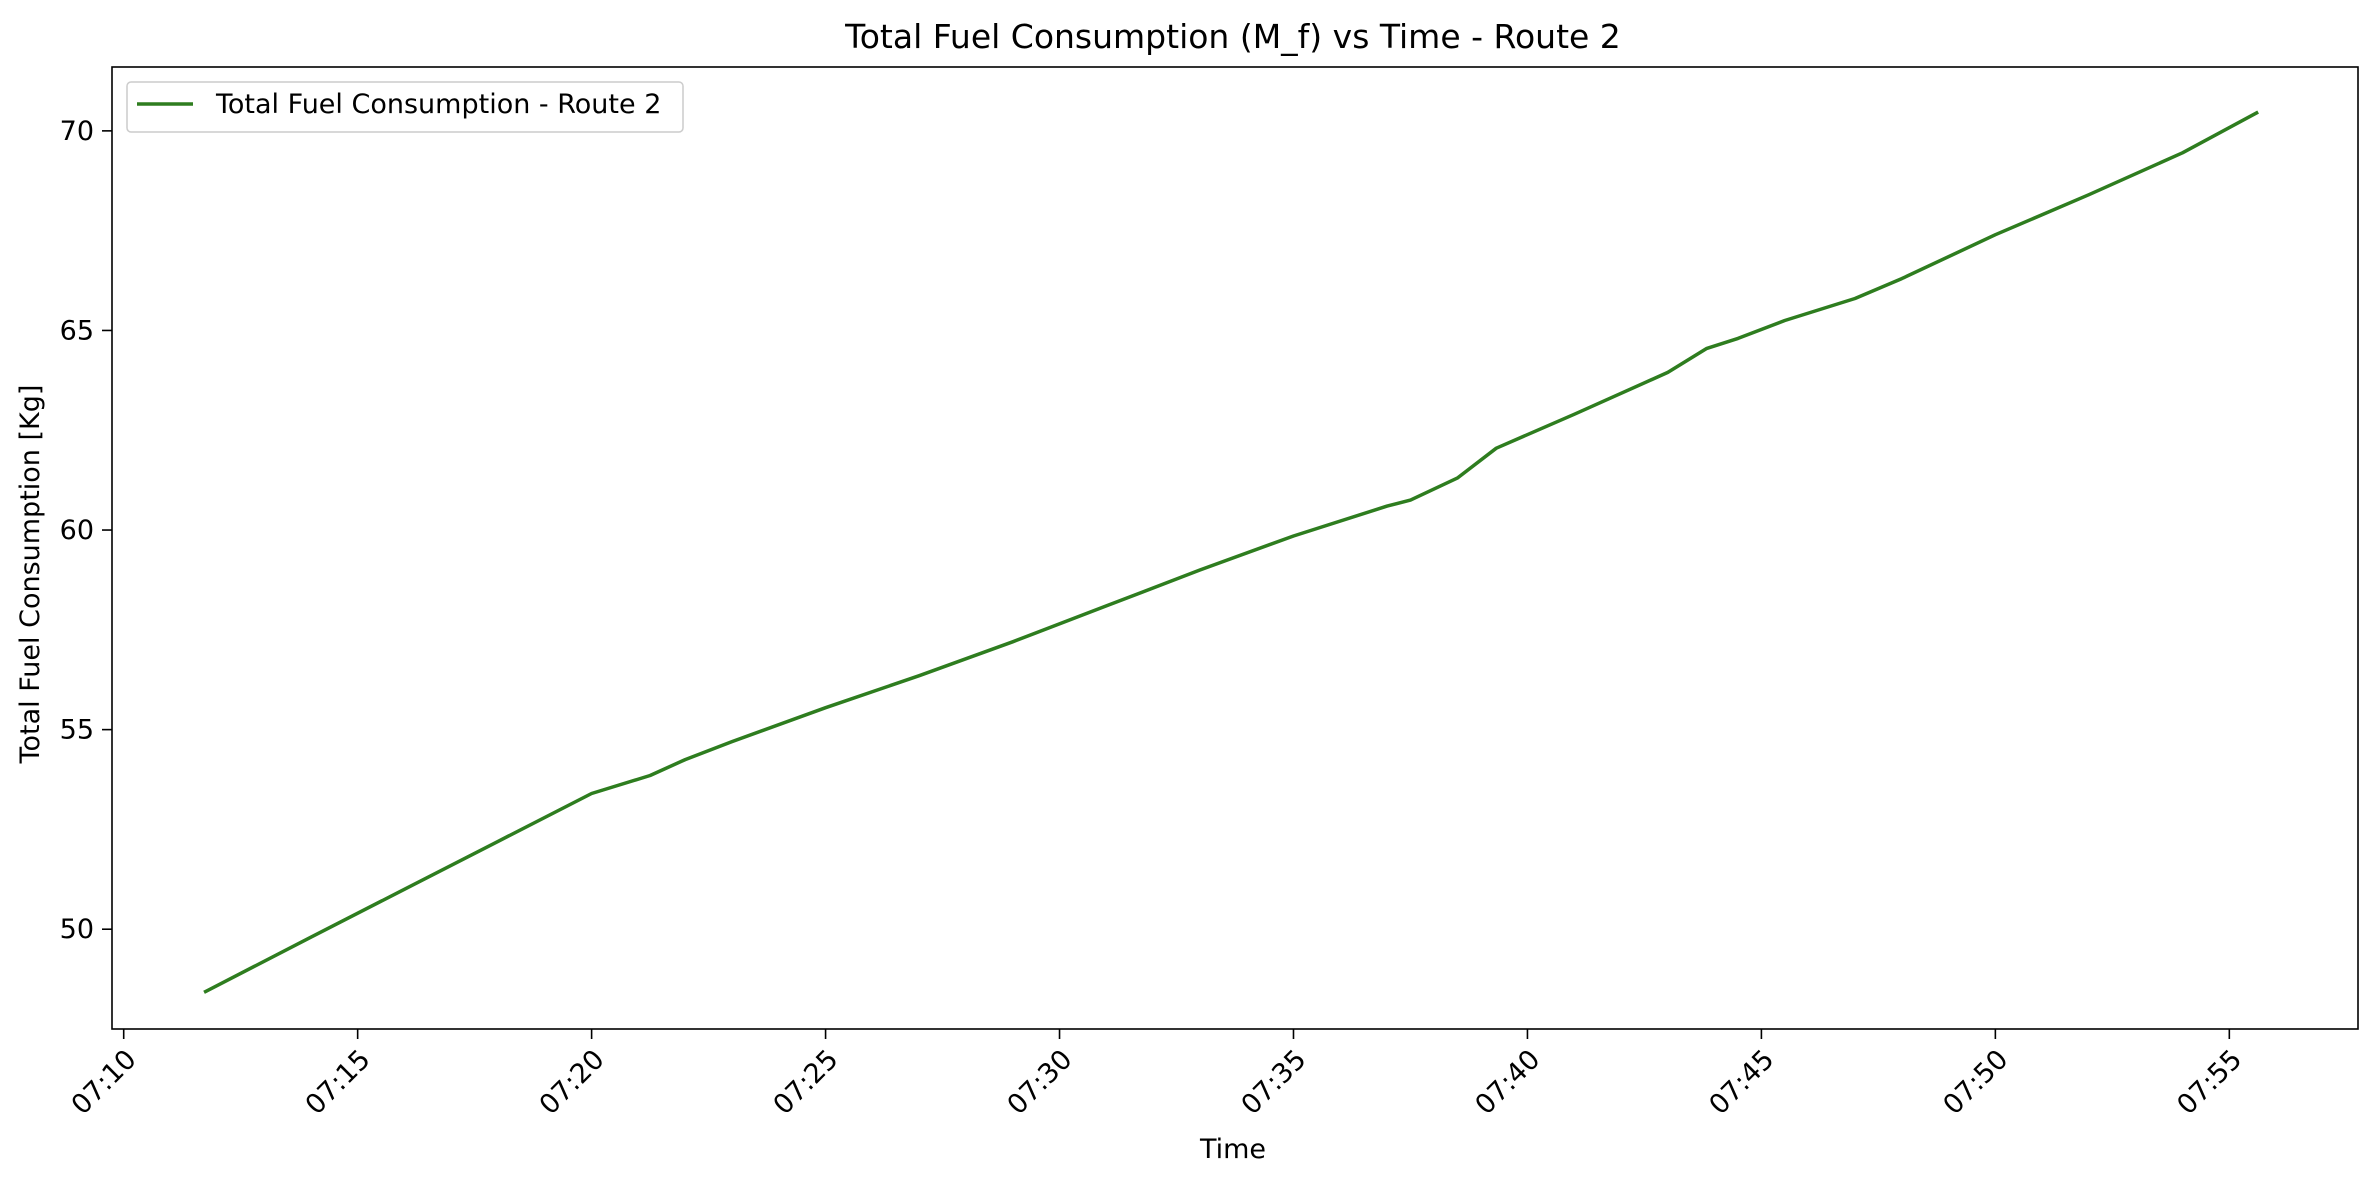 The width and height of the screenshot is (2378, 1200). Describe the element at coordinates (1232, 1149) in the screenshot. I see `x-axis-label: Time` at that location.